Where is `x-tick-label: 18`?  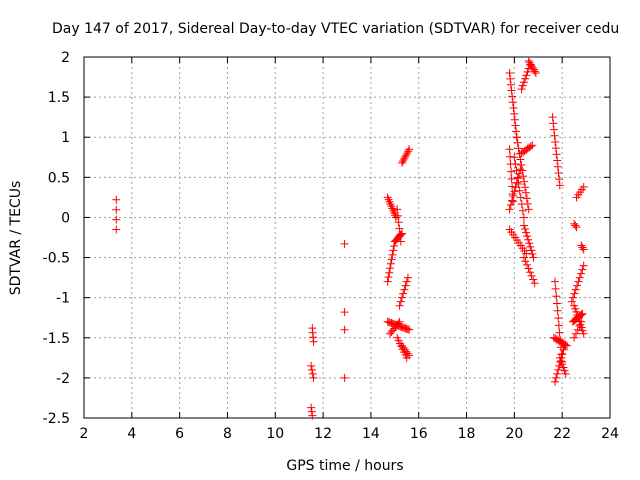
x-tick-label: 18 is located at coordinates (467, 434).